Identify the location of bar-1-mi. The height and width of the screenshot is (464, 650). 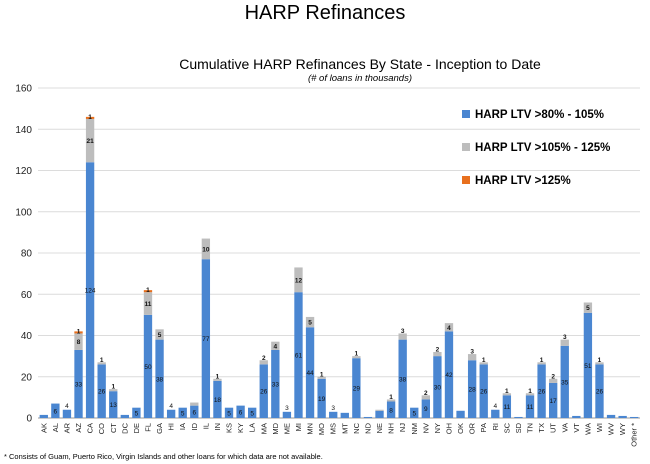
(298, 355).